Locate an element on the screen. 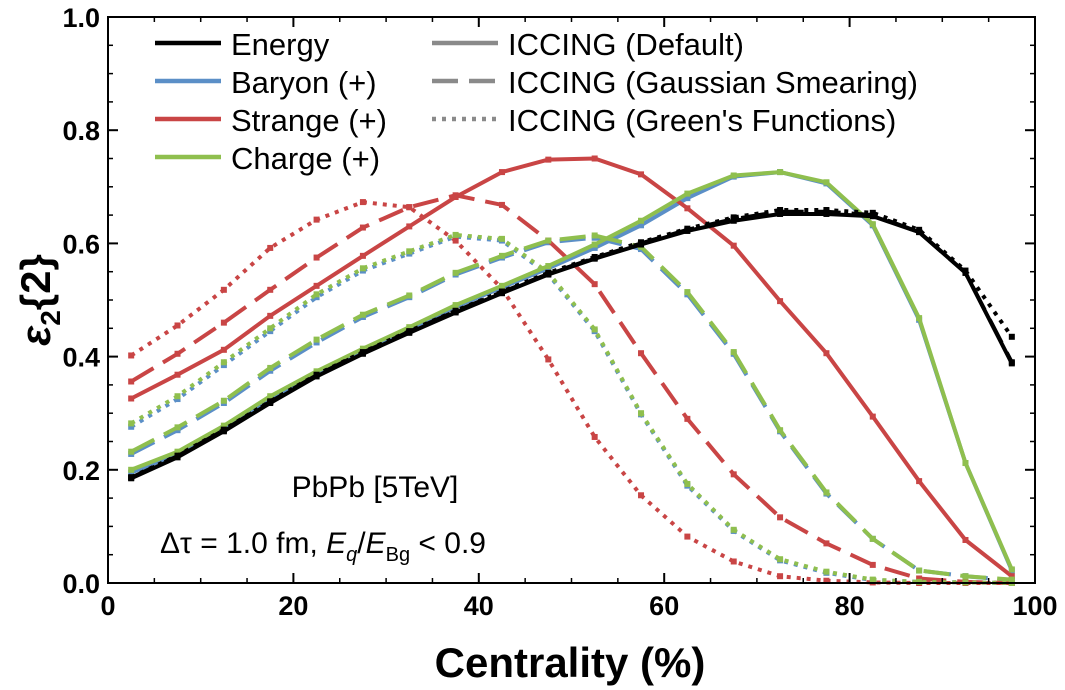  y-axis-title-main: ε is located at coordinates (35, 335).